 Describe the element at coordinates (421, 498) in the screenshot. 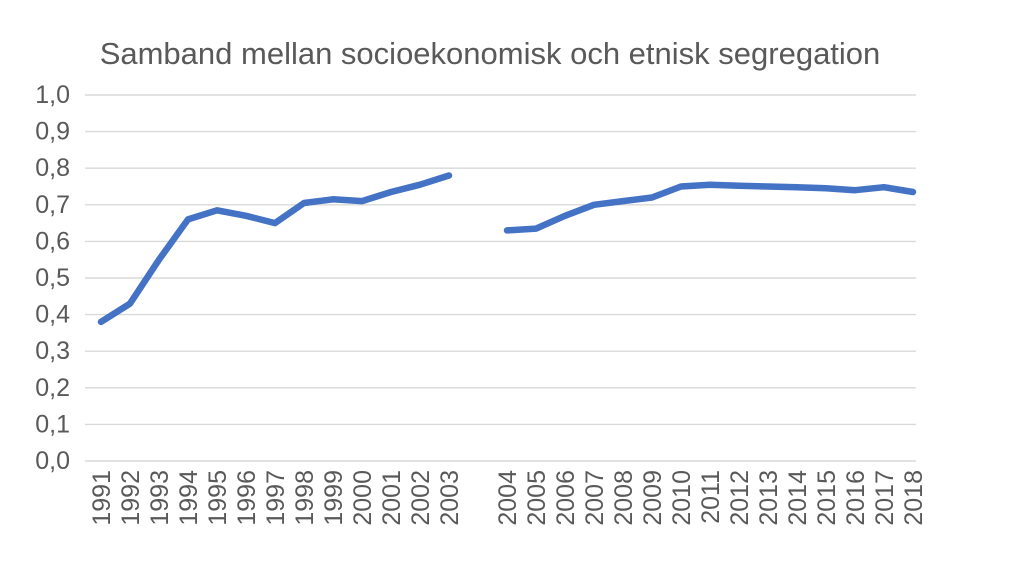

I see `x-tick-label: 2002` at that location.